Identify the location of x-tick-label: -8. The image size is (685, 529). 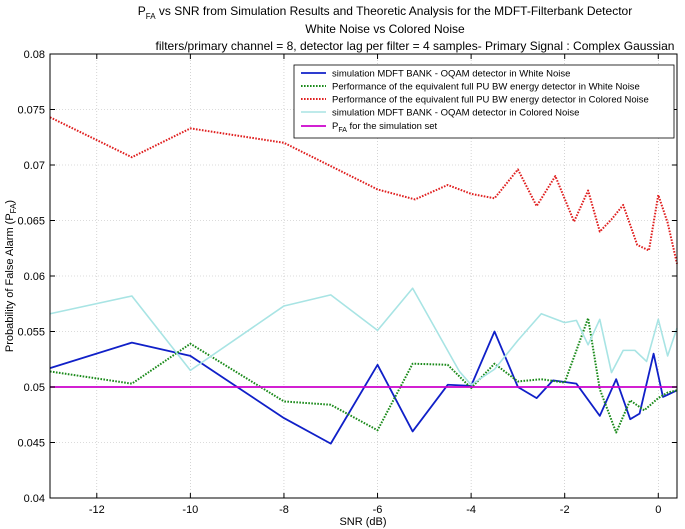
(284, 510).